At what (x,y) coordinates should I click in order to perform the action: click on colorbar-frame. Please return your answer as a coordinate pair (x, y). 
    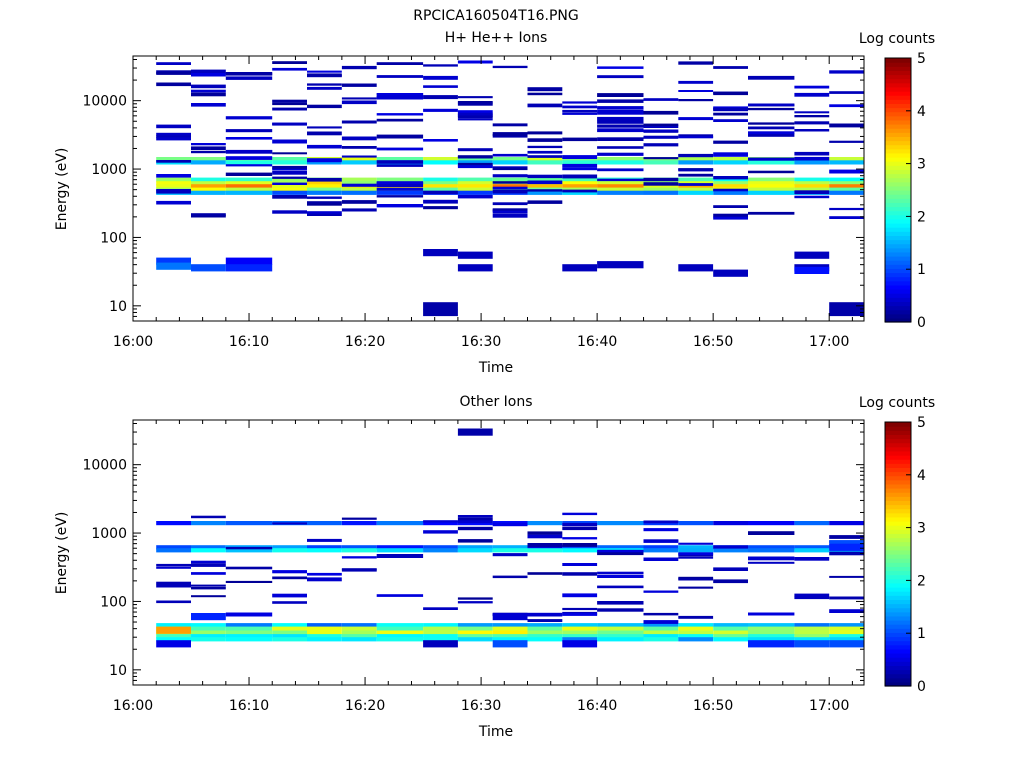
    Looking at the image, I should click on (898, 190).